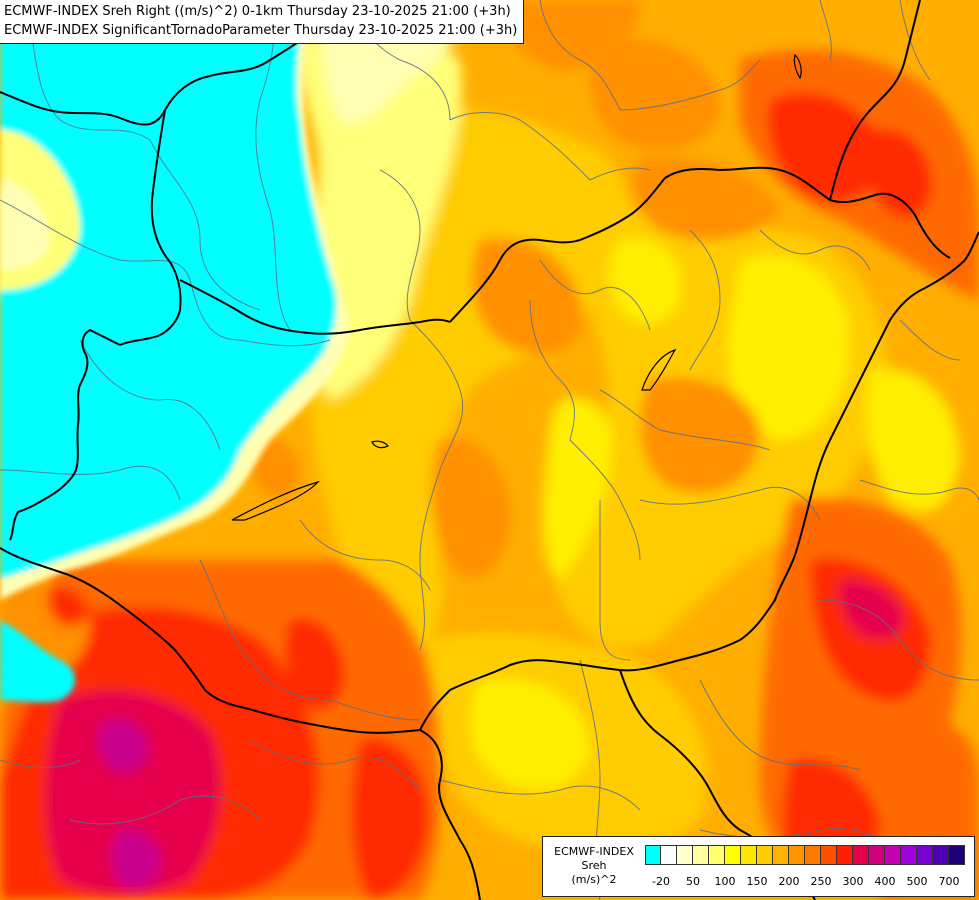 The image size is (979, 900). Describe the element at coordinates (885, 881) in the screenshot. I see `legend-tick-label: 400` at that location.